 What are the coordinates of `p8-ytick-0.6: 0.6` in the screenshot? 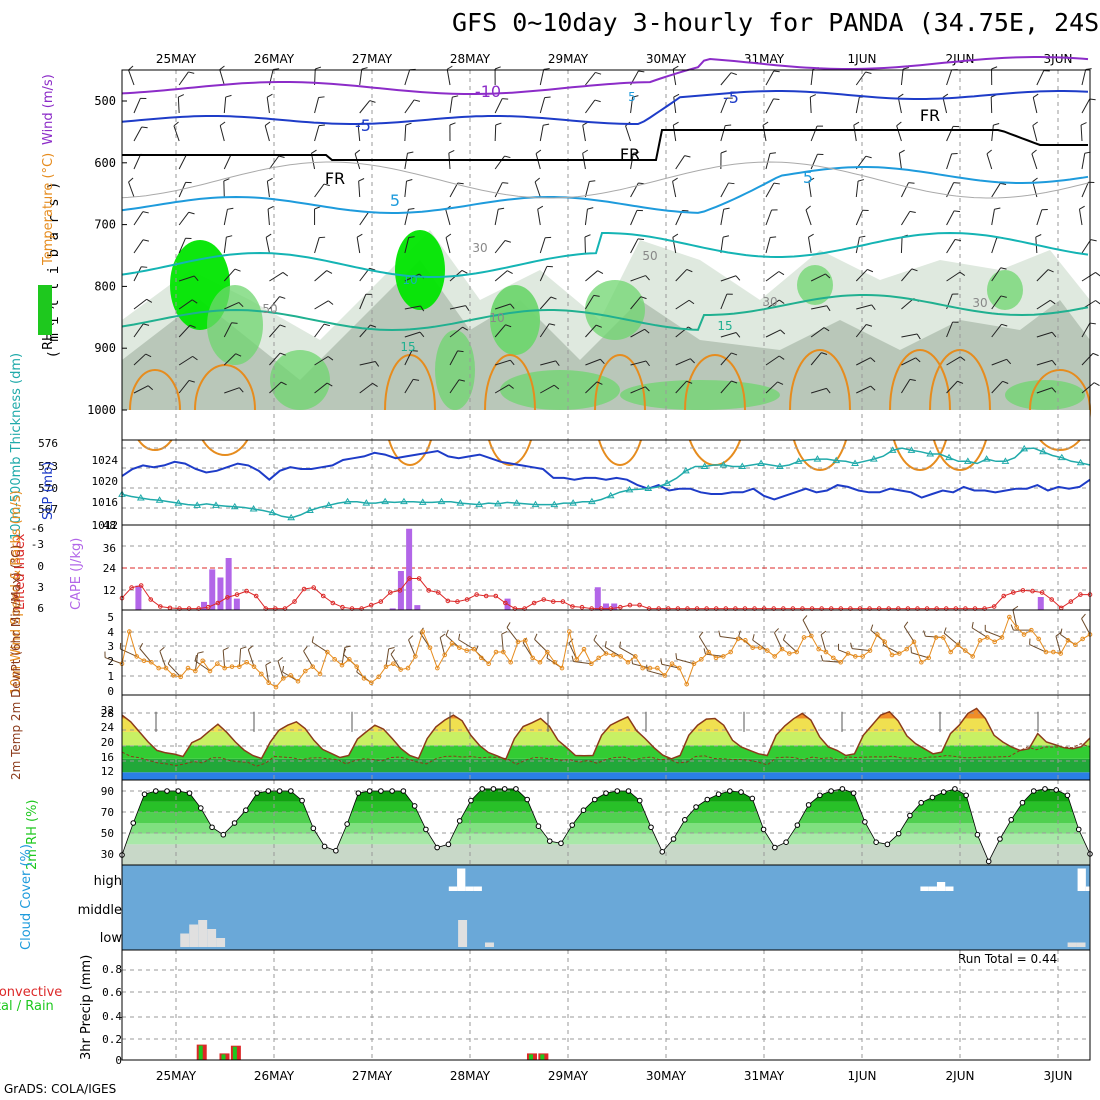 It's located at (112, 992).